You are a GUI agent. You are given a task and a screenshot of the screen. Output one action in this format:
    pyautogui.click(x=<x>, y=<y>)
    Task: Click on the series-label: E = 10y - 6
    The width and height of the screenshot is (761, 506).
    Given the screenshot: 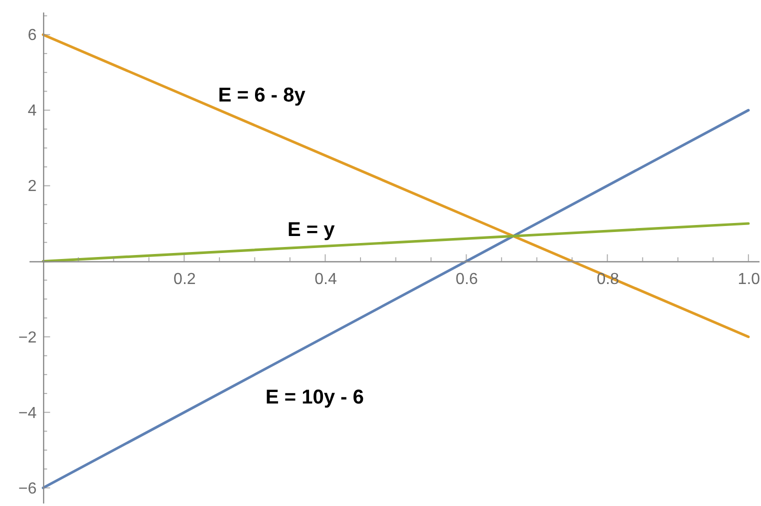 What is the action you would take?
    pyautogui.click(x=314, y=397)
    